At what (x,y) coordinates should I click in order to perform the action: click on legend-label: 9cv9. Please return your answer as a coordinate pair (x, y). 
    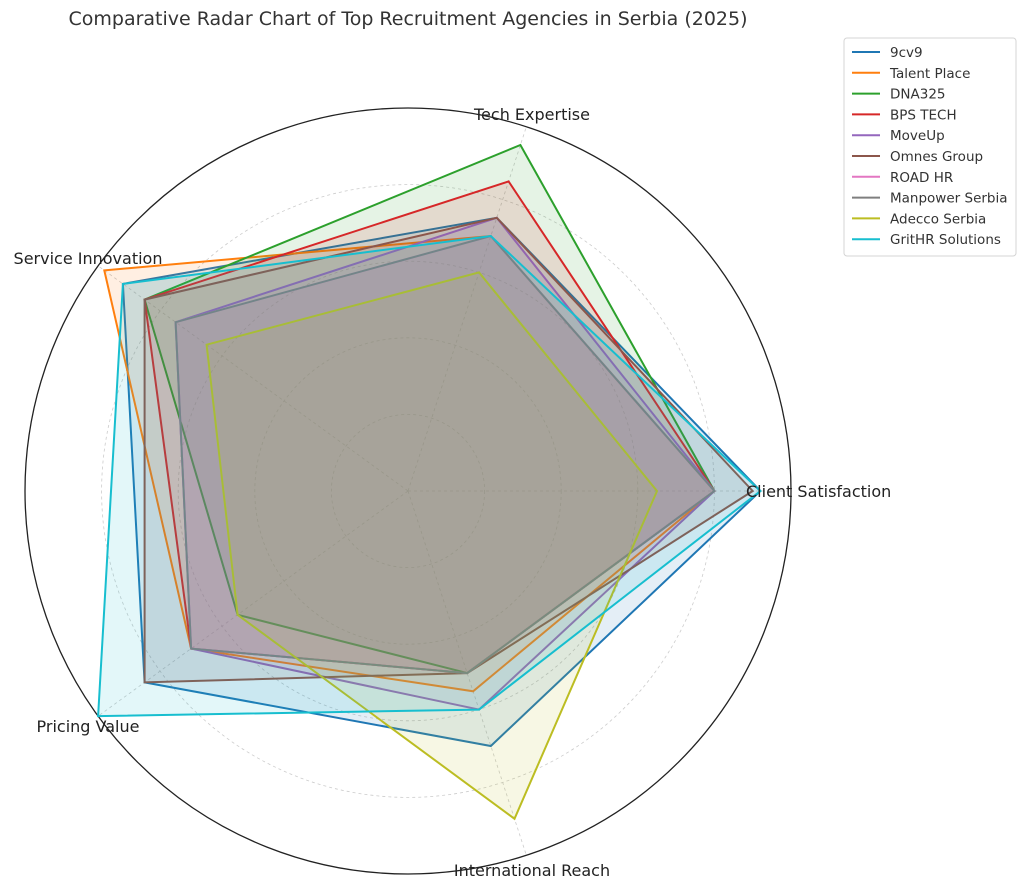
    Looking at the image, I should click on (906, 53).